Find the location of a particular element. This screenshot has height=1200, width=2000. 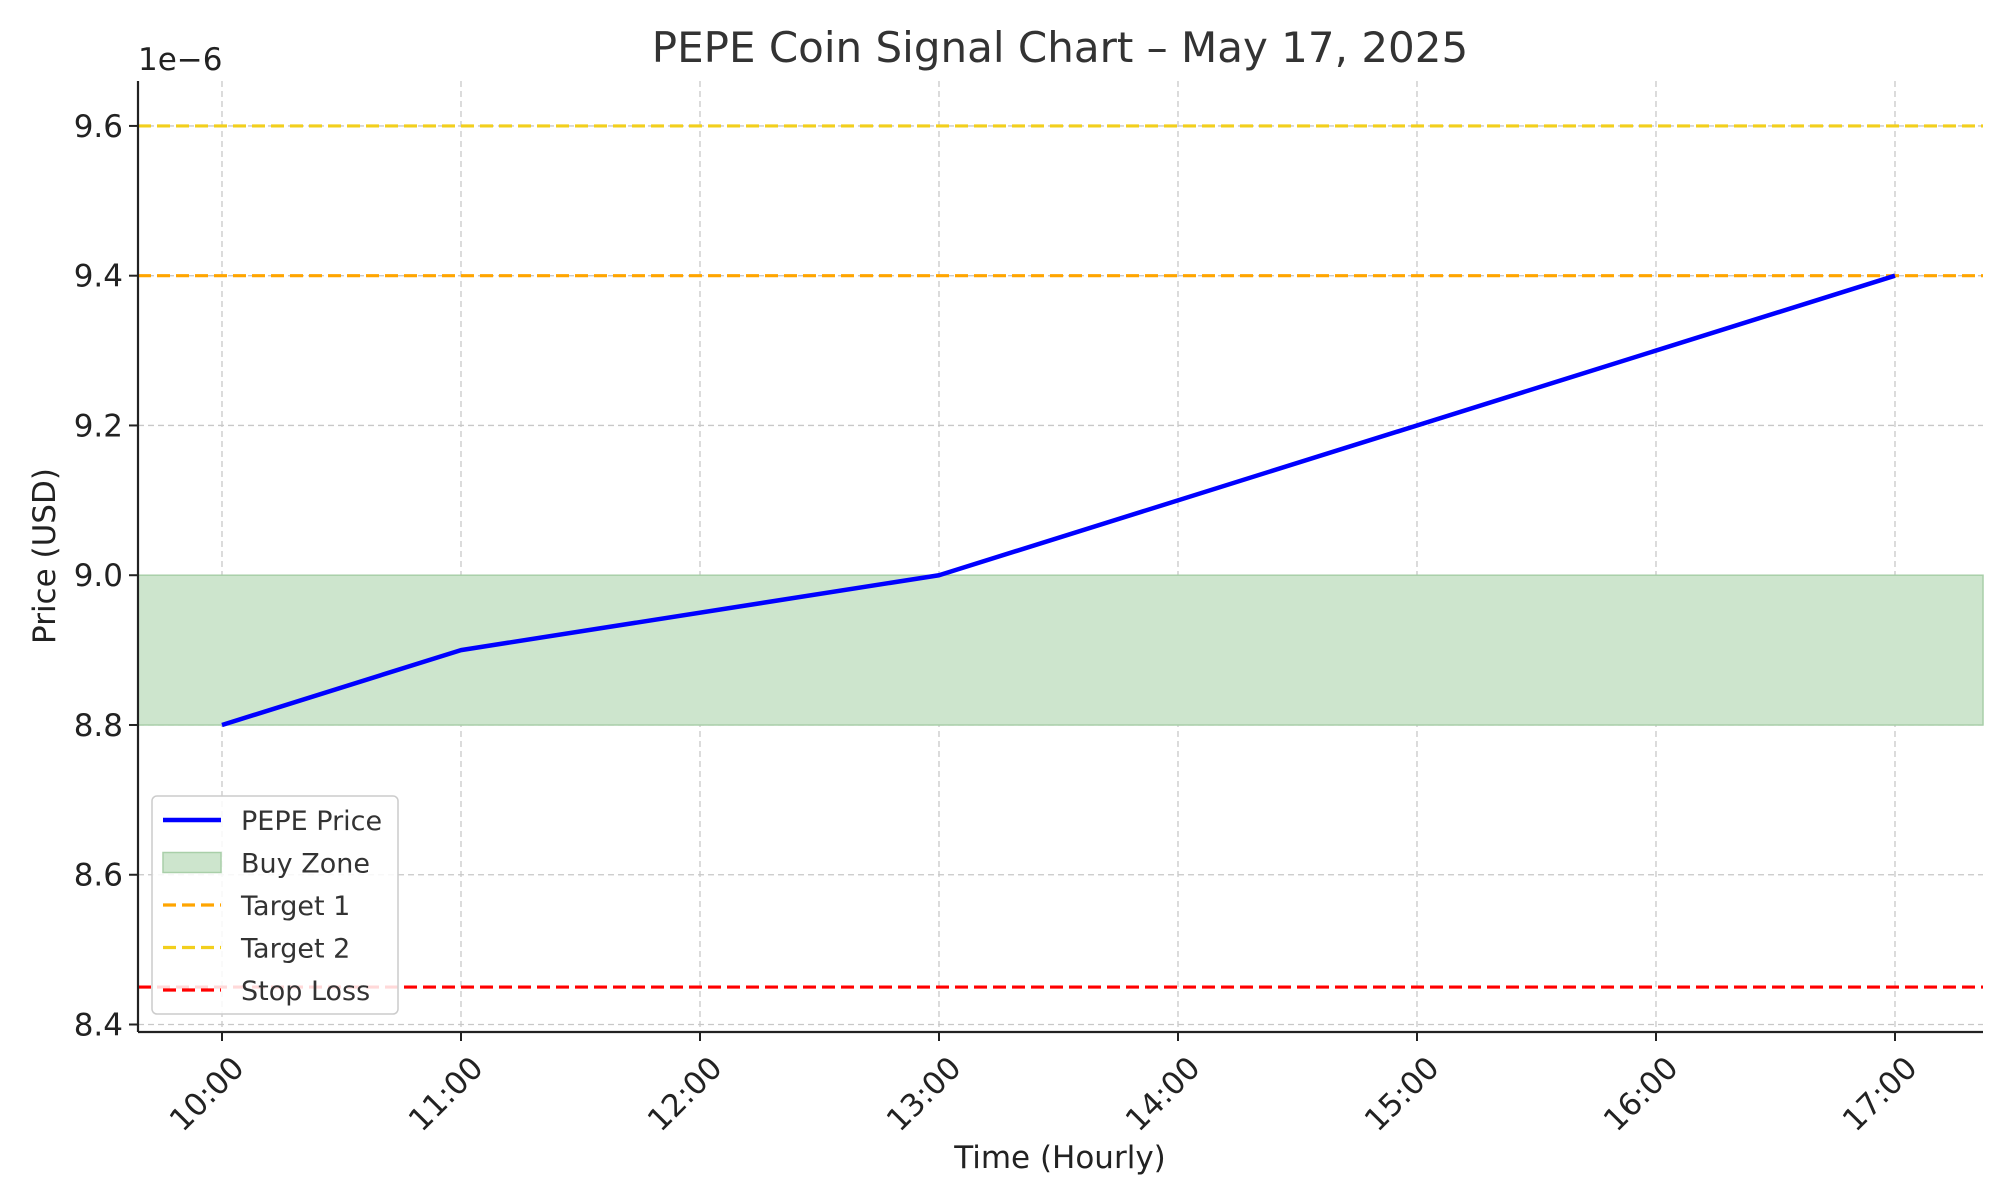

y-tick-labels: 8.4 8.6 8.8 9.0 9.2 9.4 9.6 is located at coordinates (106, 576).